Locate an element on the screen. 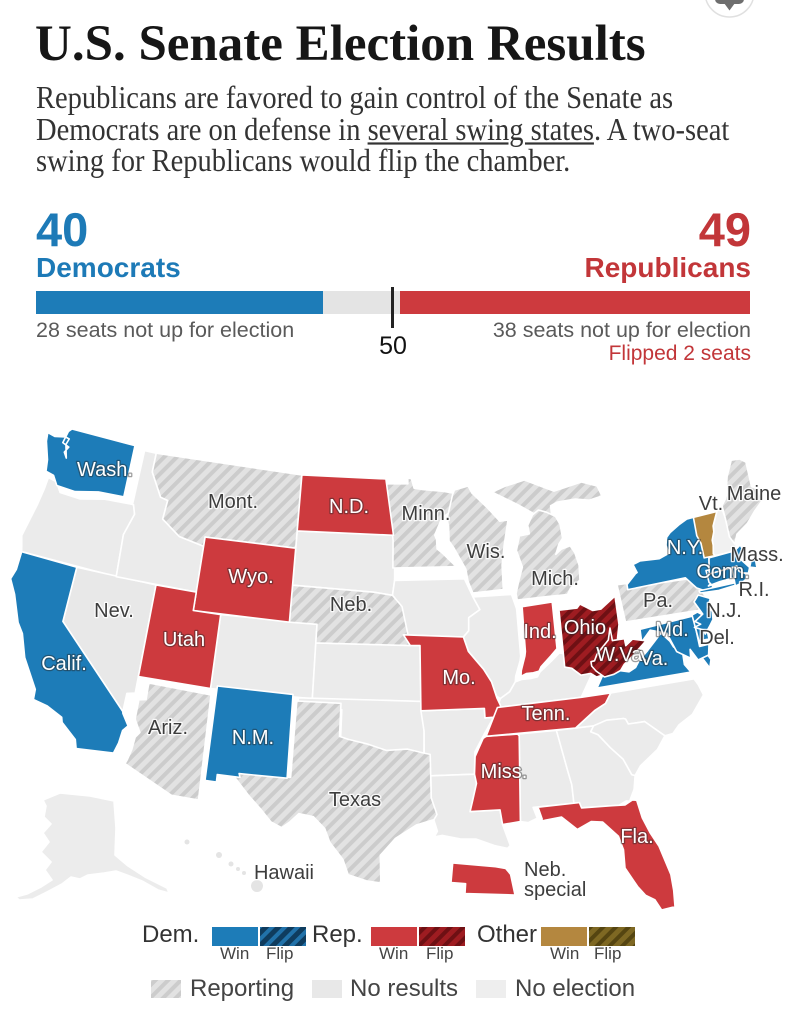 The image size is (786, 1024). svg-text: Wis. is located at coordinates (486, 552).